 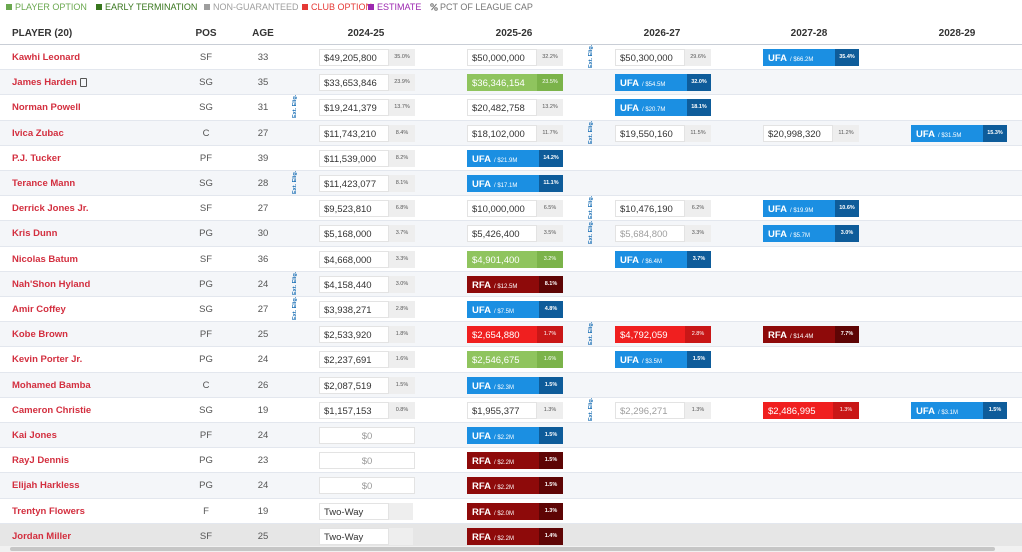 I want to click on contract-cell: $11,539,000 8.2%, so click(x=367, y=158).